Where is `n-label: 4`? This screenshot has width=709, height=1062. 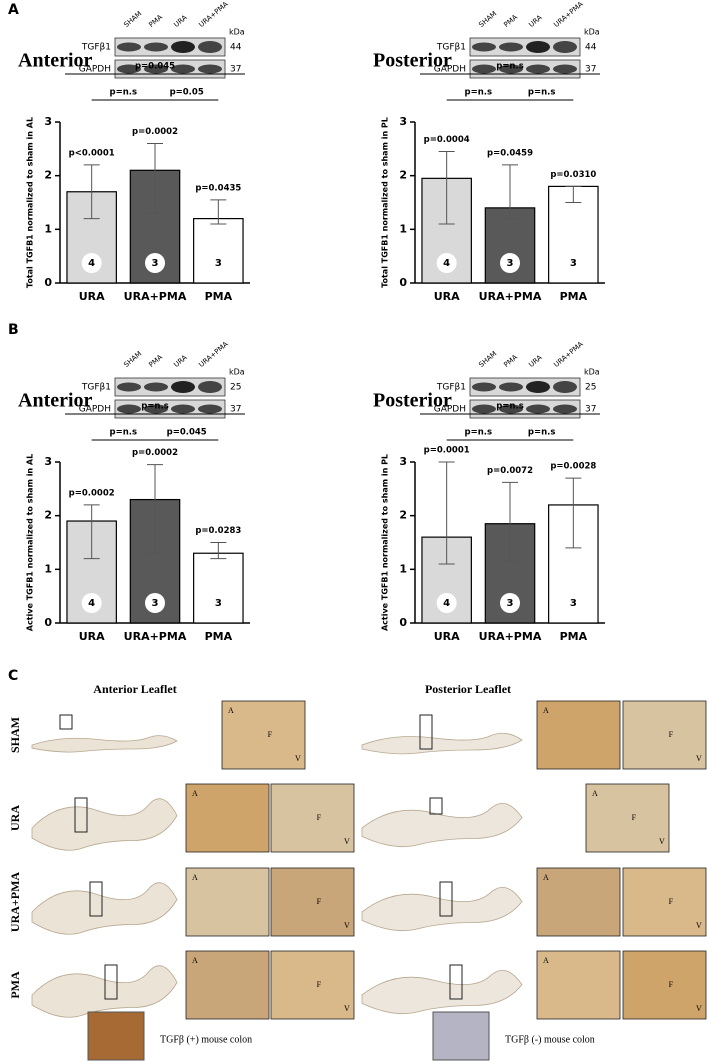
n-label: 4 is located at coordinates (446, 263).